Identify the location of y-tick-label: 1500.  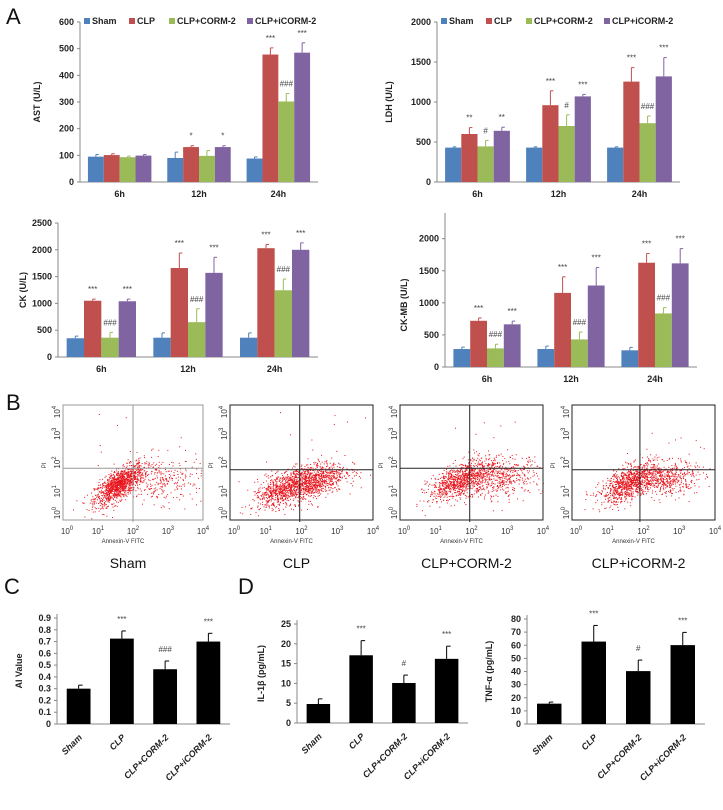
(429, 271).